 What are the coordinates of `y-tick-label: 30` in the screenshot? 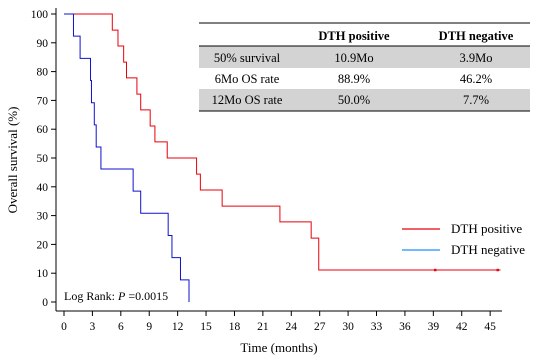 It's located at (43, 217).